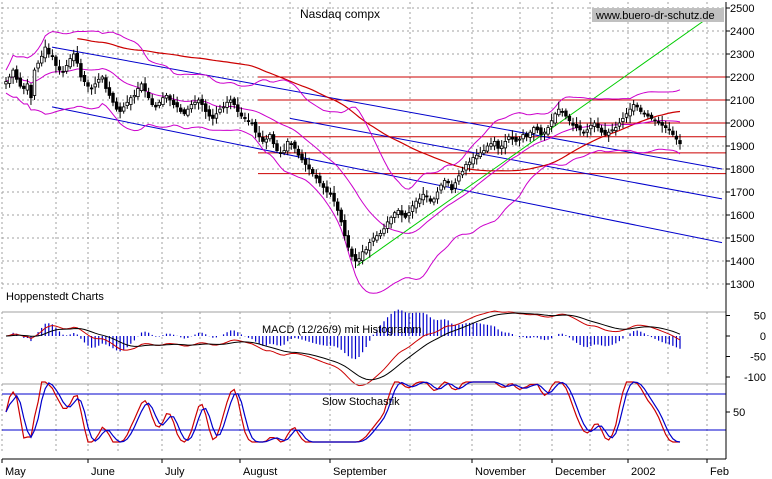  What do you see at coordinates (361, 402) in the screenshot?
I see `stochastic-title: Slow Stochastik` at bounding box center [361, 402].